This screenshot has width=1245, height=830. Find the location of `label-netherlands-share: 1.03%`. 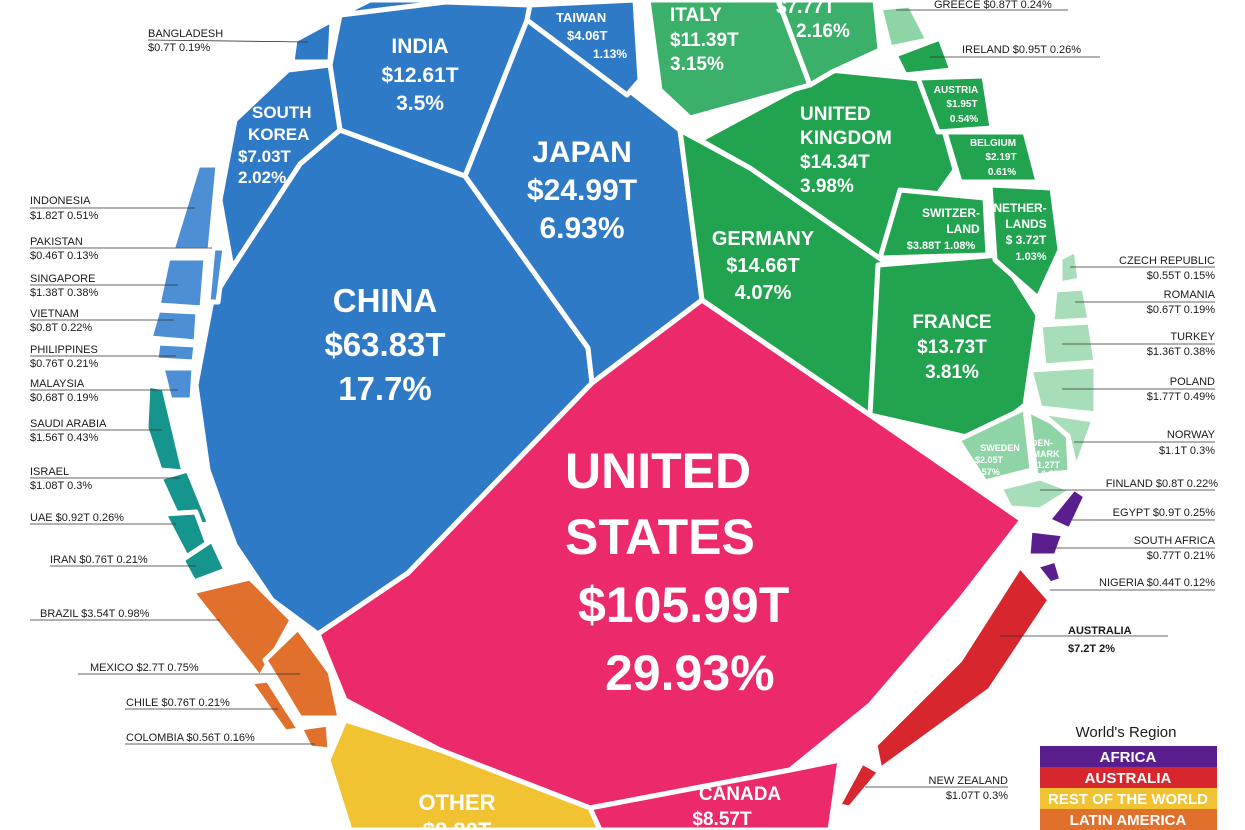

label-netherlands-share: 1.03% is located at coordinates (1030, 257).